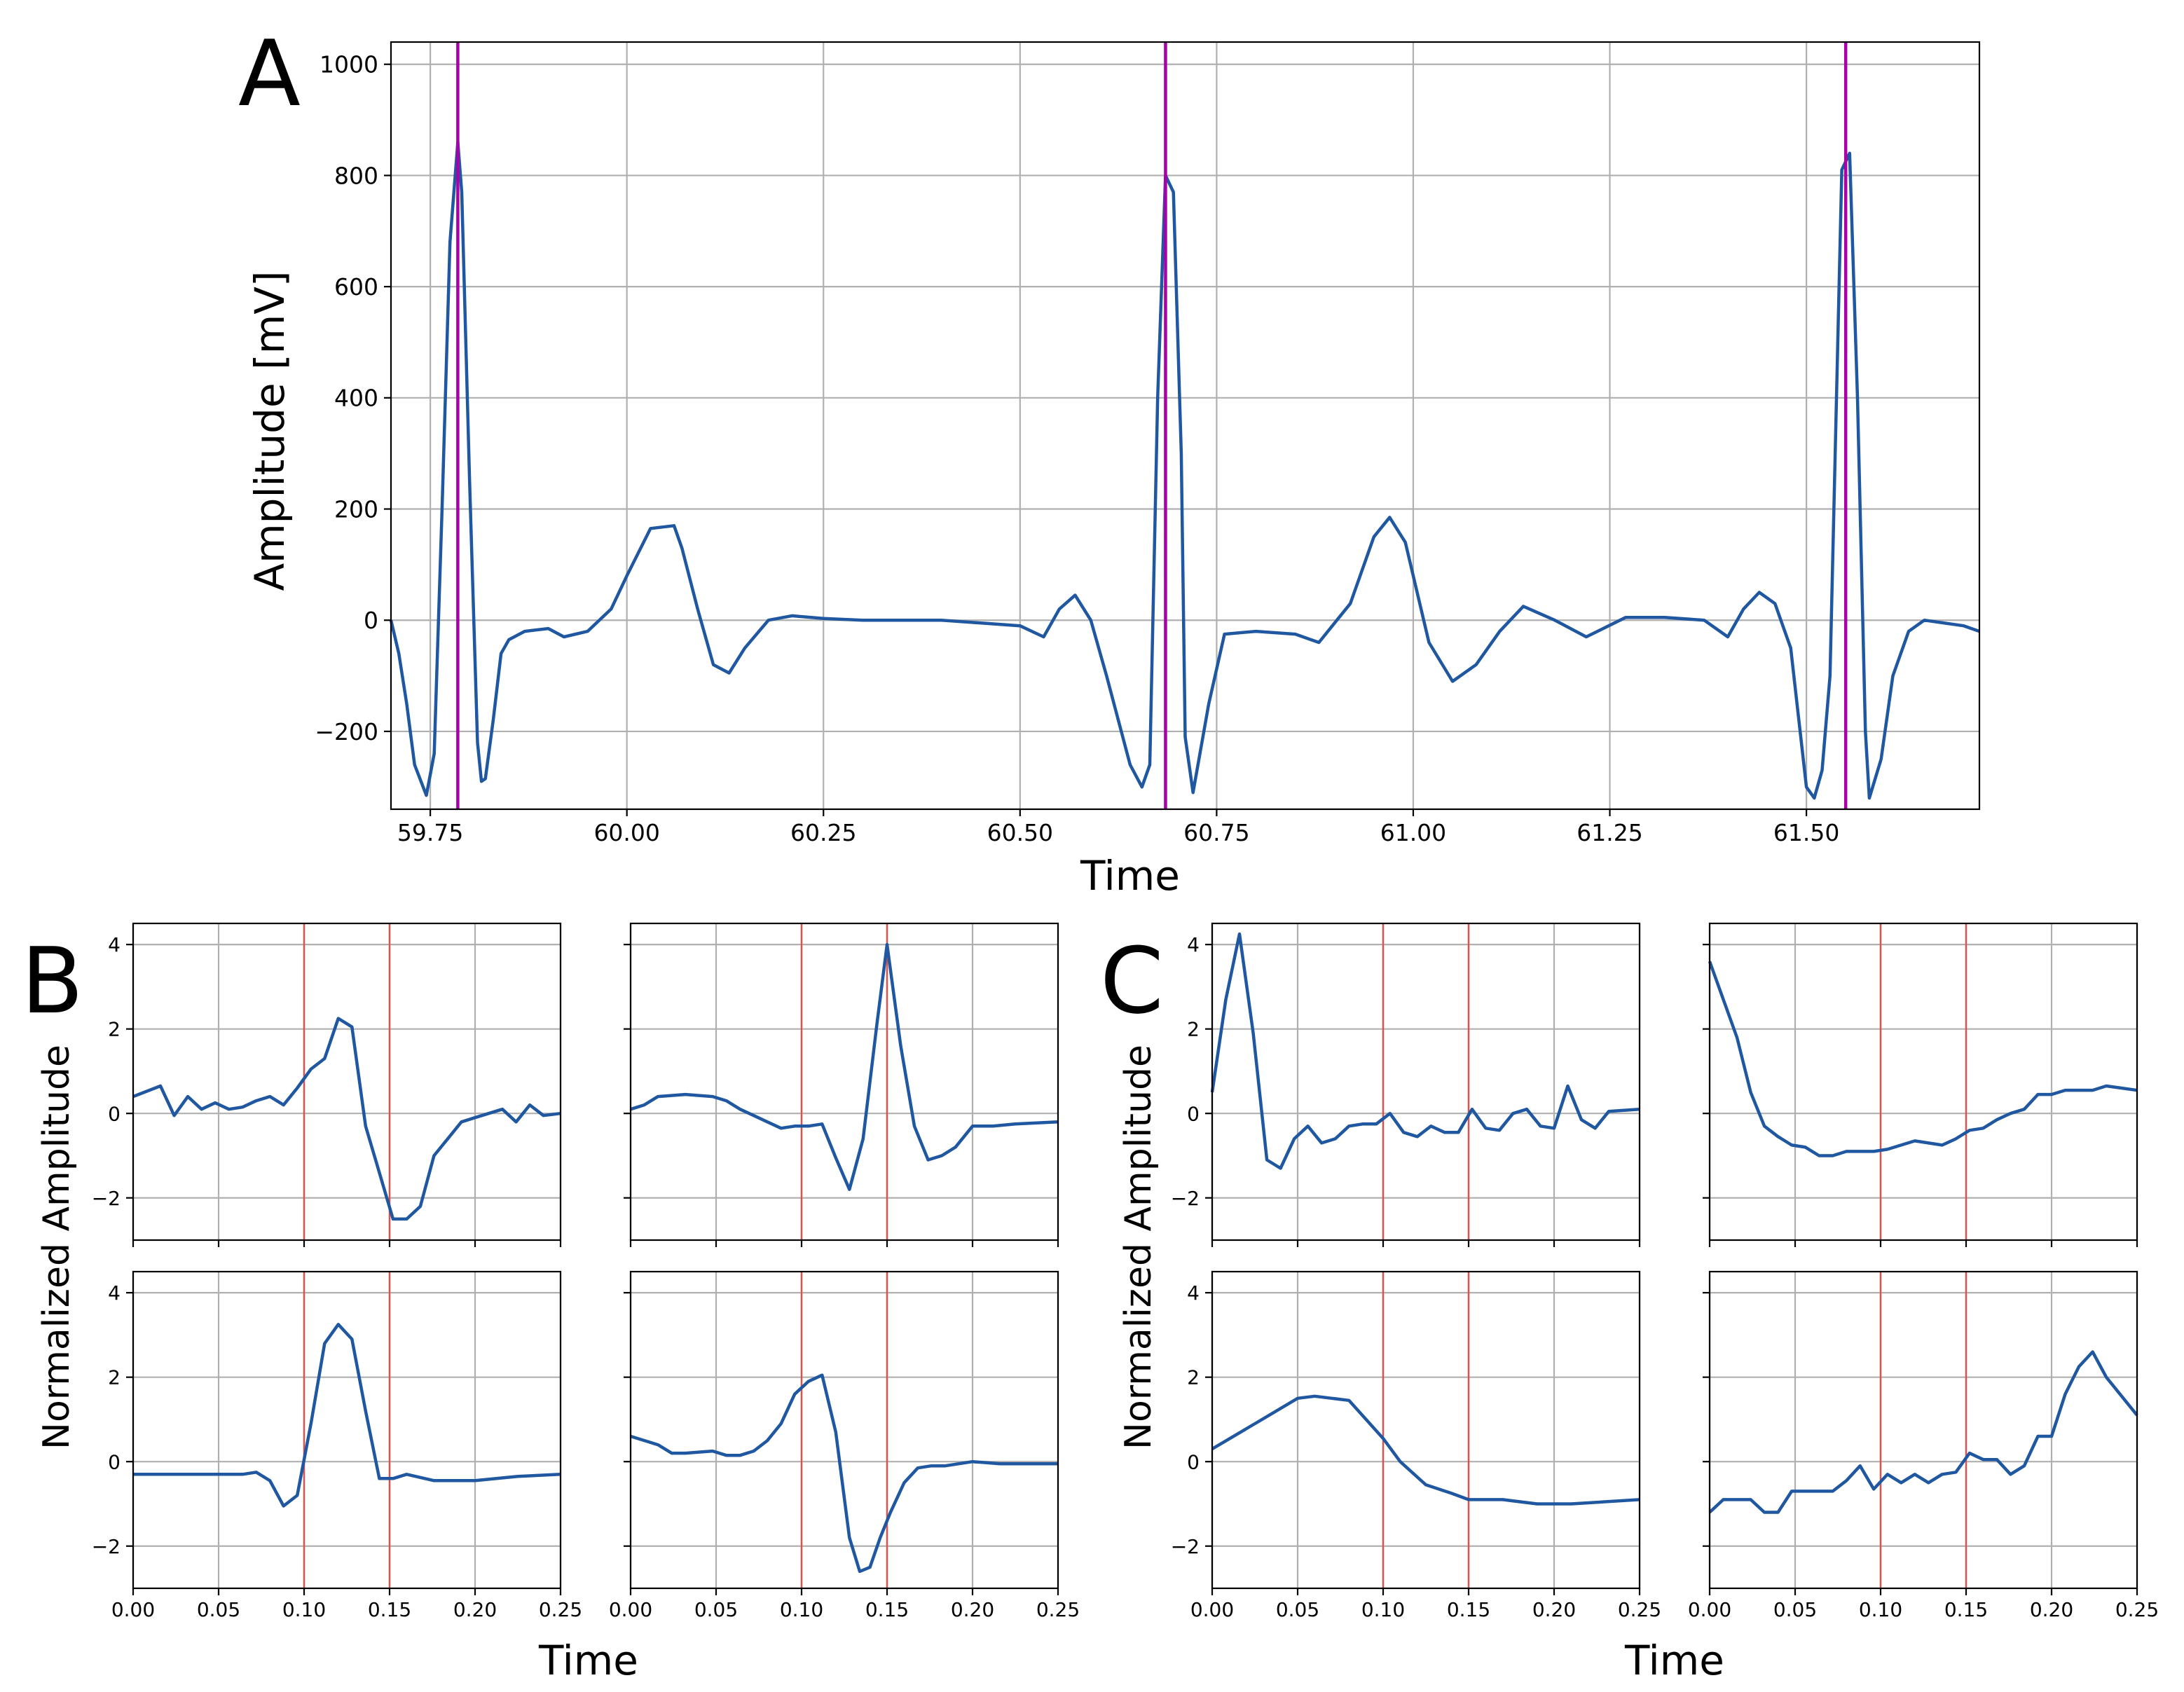 This screenshot has height=1692, width=2184. What do you see at coordinates (626, 832) in the screenshot?
I see `panel-a-x-tick-label: 60.00` at bounding box center [626, 832].